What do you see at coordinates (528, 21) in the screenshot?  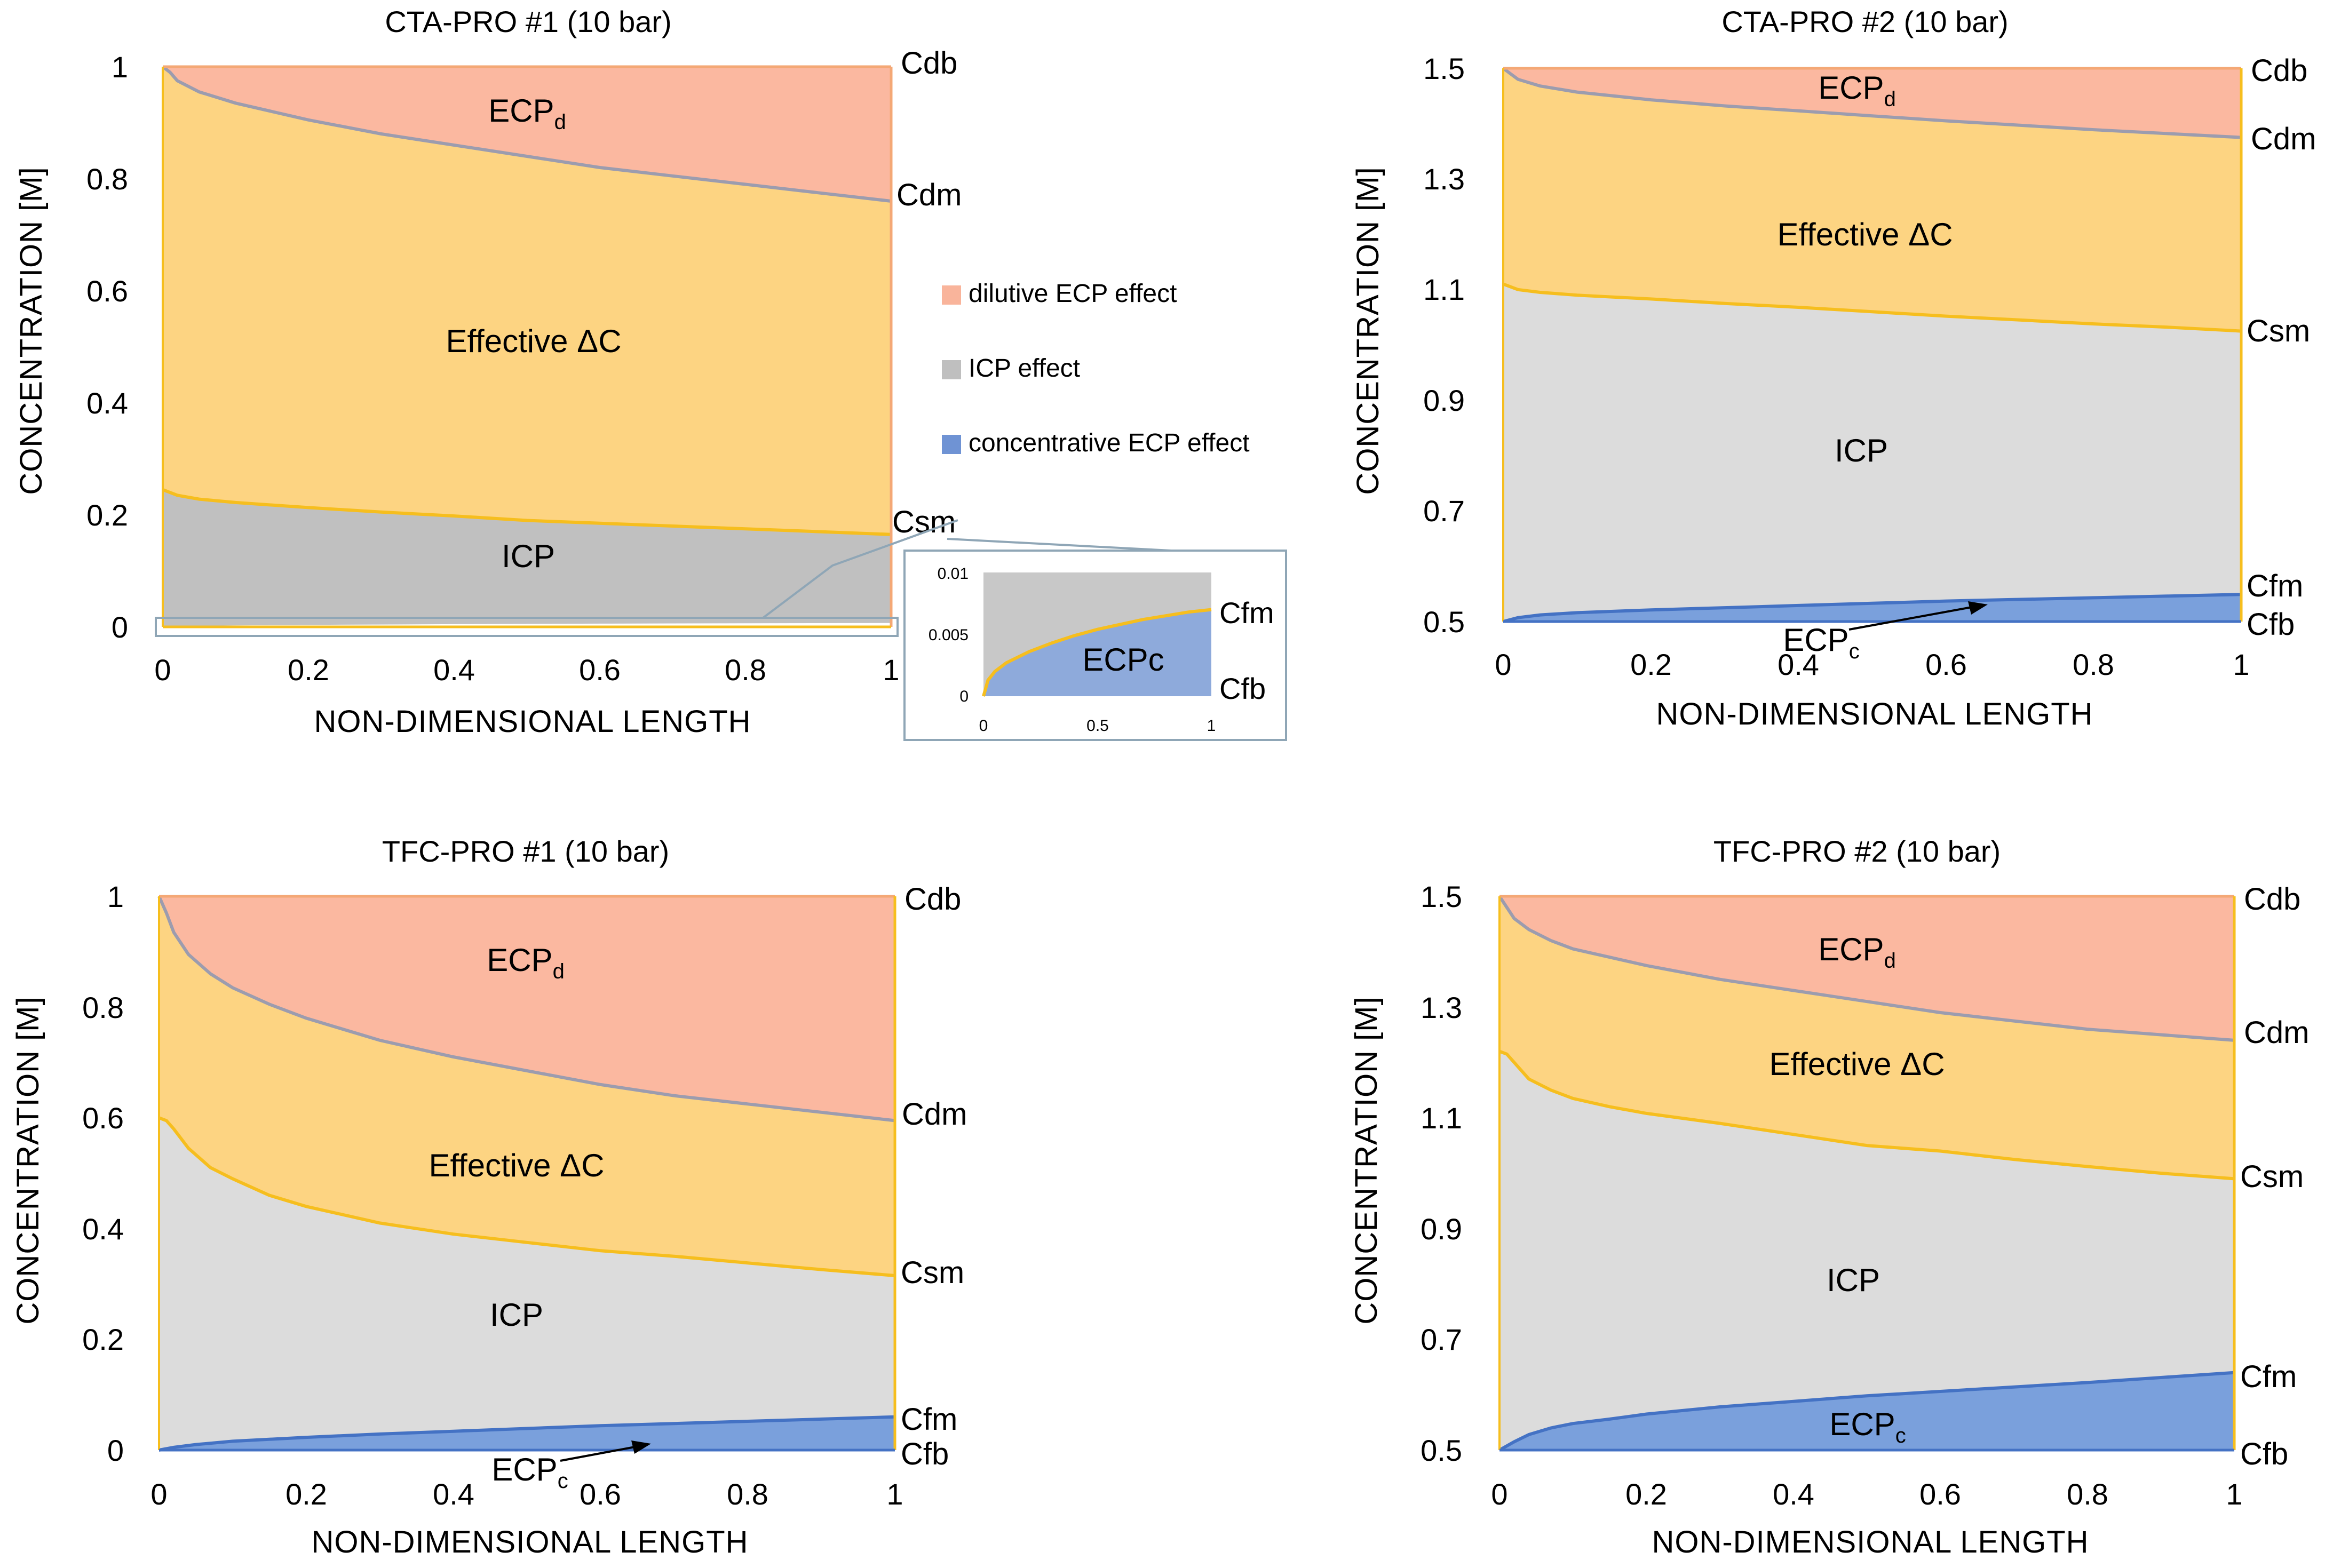 I see `chart-title: CTA-PRO #1 (10 bar)` at bounding box center [528, 21].